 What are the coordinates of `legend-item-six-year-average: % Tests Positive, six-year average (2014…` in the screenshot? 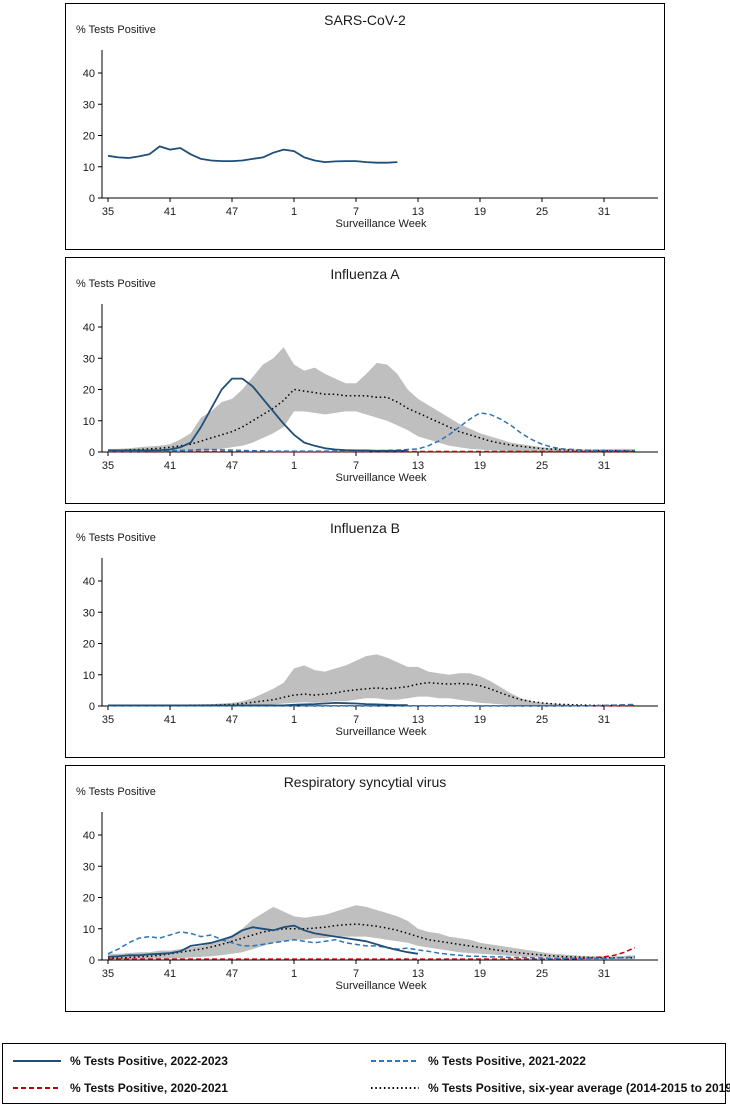 It's located at (550, 1088).